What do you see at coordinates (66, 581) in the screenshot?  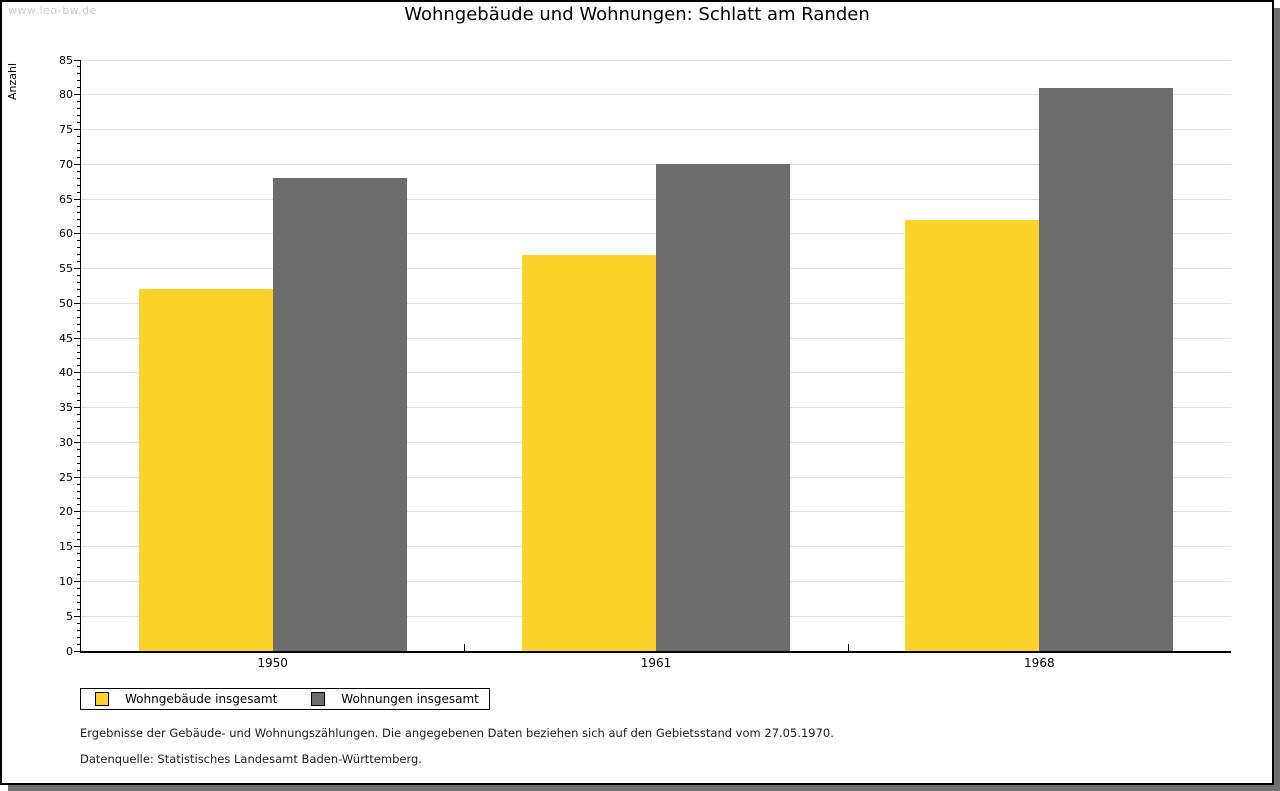 I see `y-tick-label: 10` at bounding box center [66, 581].